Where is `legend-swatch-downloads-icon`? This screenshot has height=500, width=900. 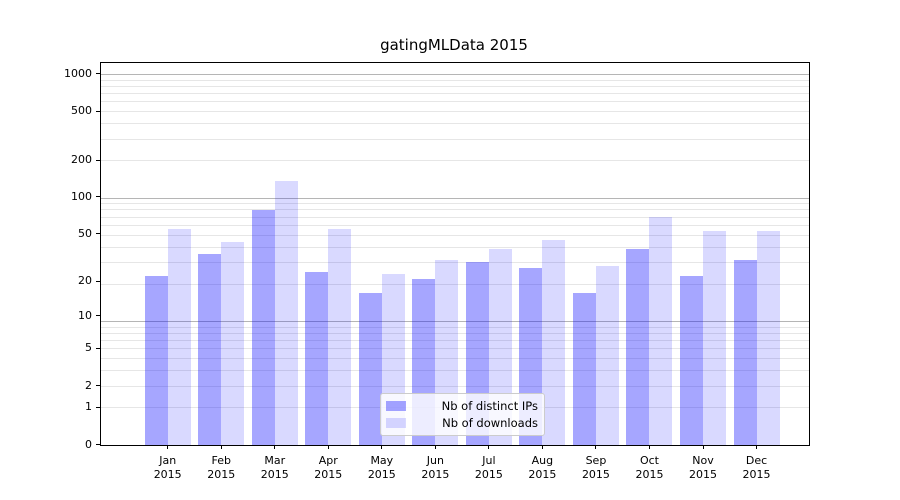
legend-swatch-downloads-icon is located at coordinates (396, 422).